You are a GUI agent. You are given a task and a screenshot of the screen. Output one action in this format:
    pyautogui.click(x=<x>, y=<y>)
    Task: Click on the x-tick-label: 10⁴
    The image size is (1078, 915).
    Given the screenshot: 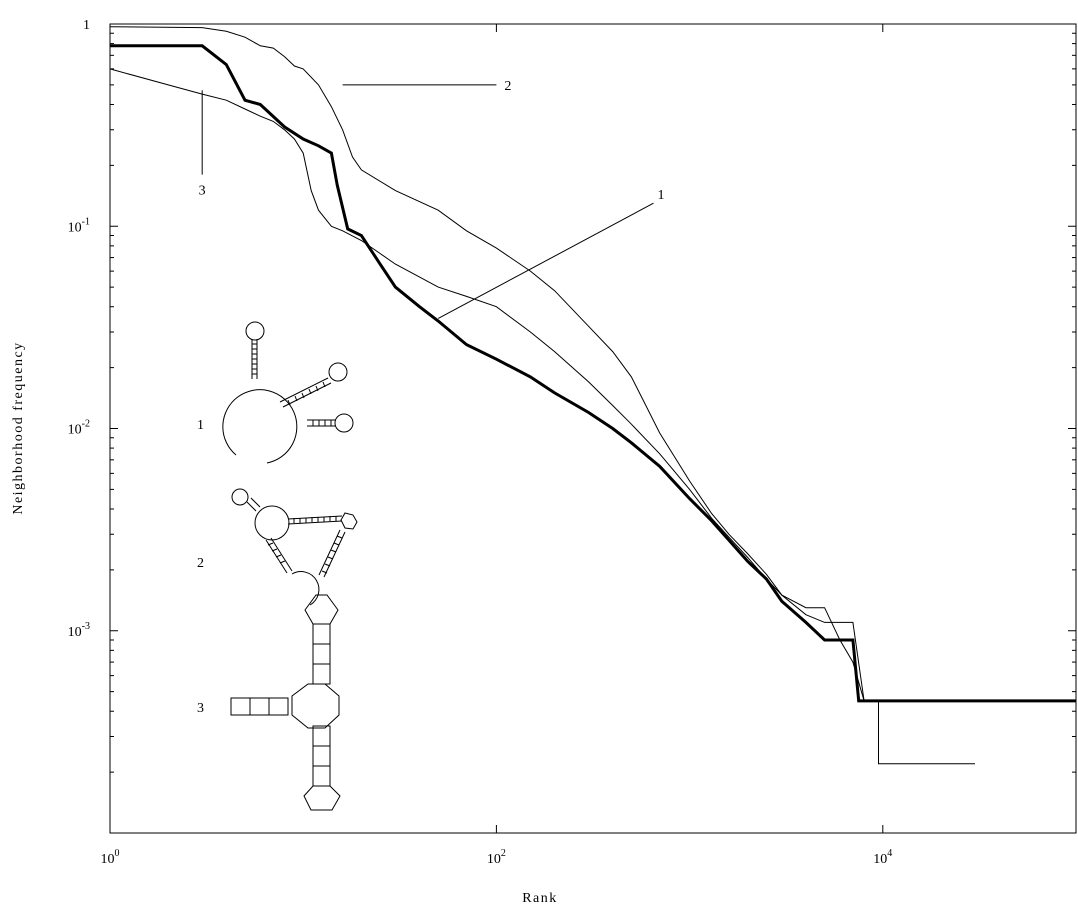 What is the action you would take?
    pyautogui.click(x=882, y=857)
    